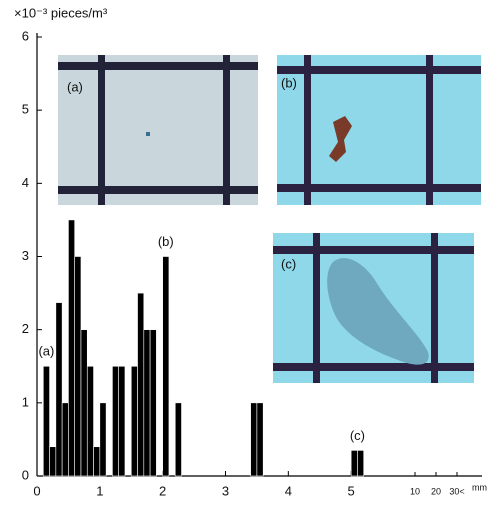 Image resolution: width=491 pixels, height=505 pixels. I want to click on y-tick-label: 0, so click(25, 474).